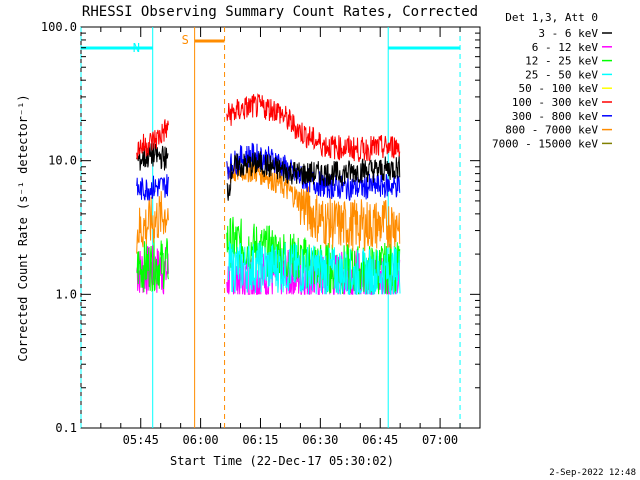 The image size is (640, 480). What do you see at coordinates (545, 143) in the screenshot?
I see `legend-entry-label: 7000 - 15000 keV` at bounding box center [545, 143].